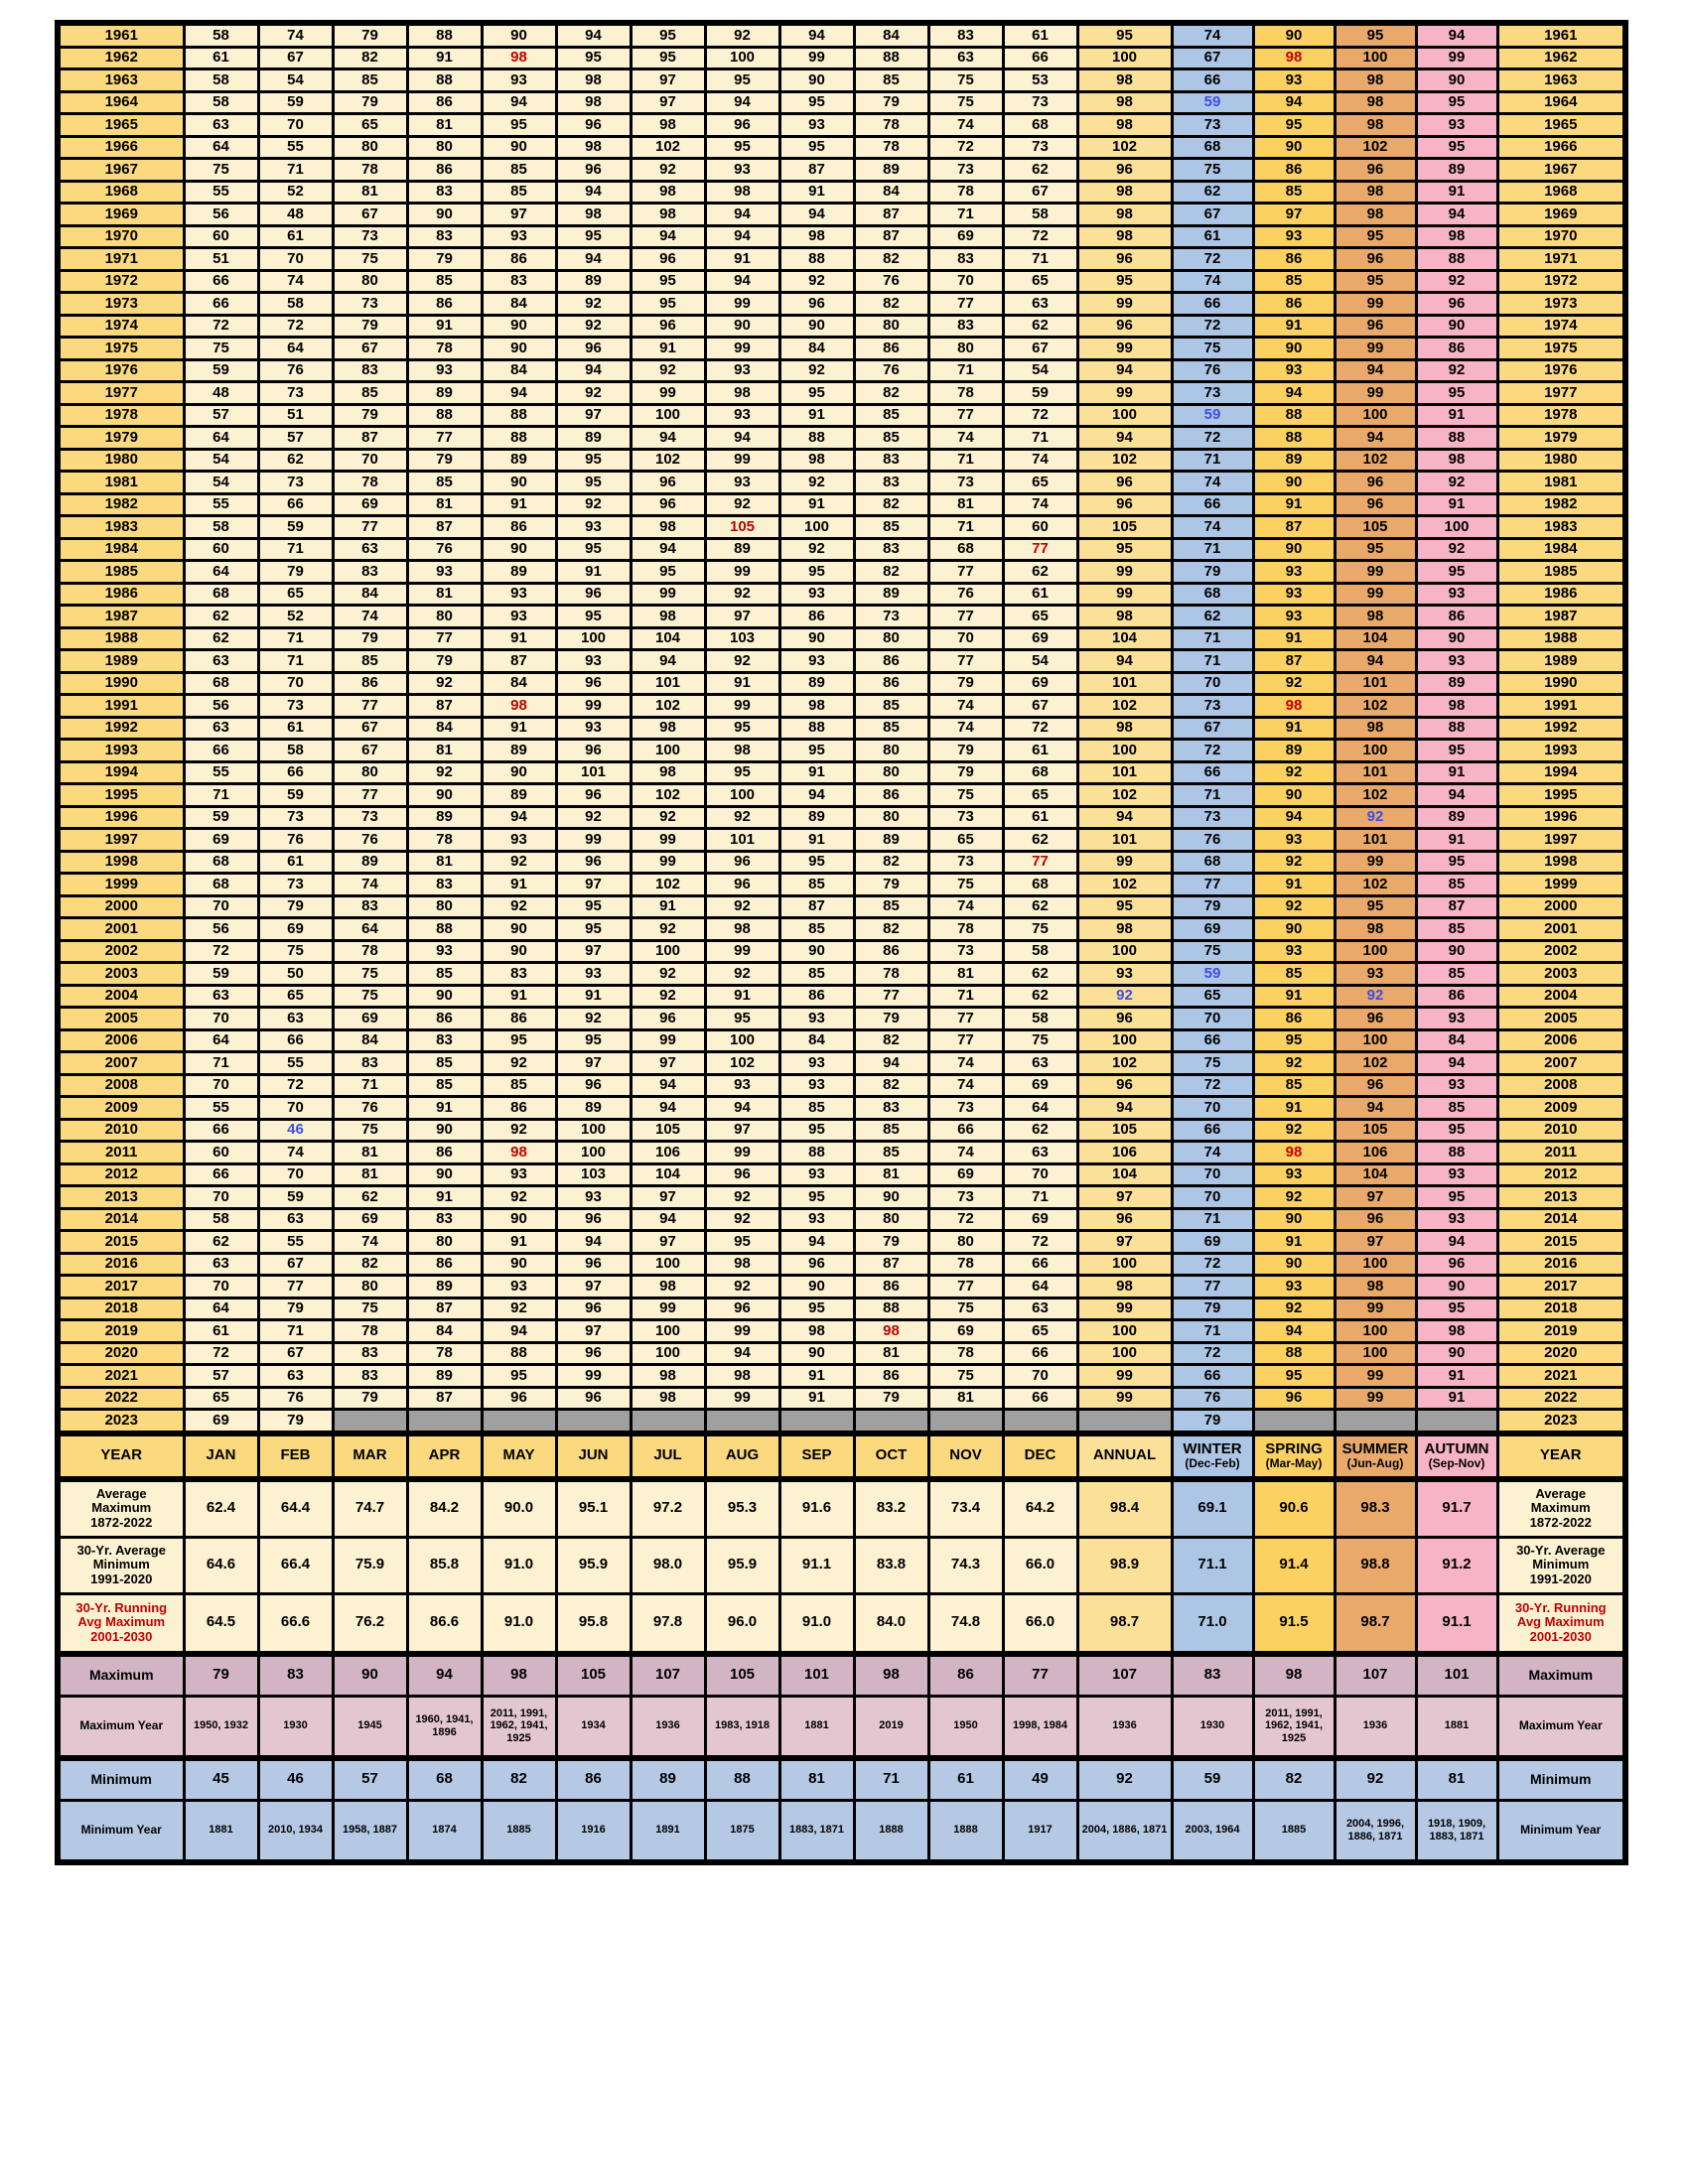  What do you see at coordinates (593, 1778) in the screenshot?
I see `stat-cell: 86` at bounding box center [593, 1778].